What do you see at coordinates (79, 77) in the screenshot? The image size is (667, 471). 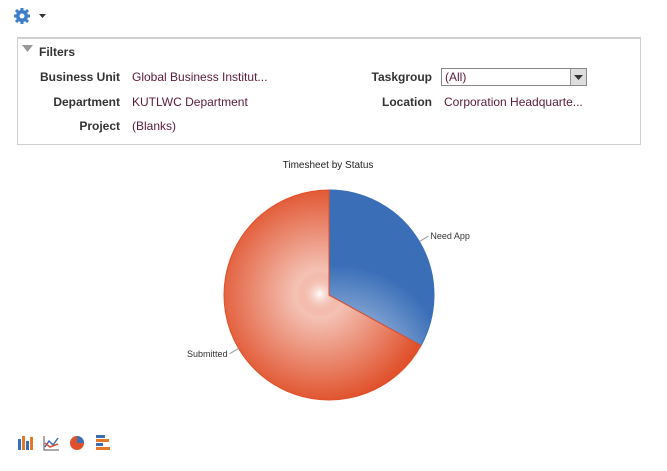 I see `filter-label: Business Unit` at bounding box center [79, 77].